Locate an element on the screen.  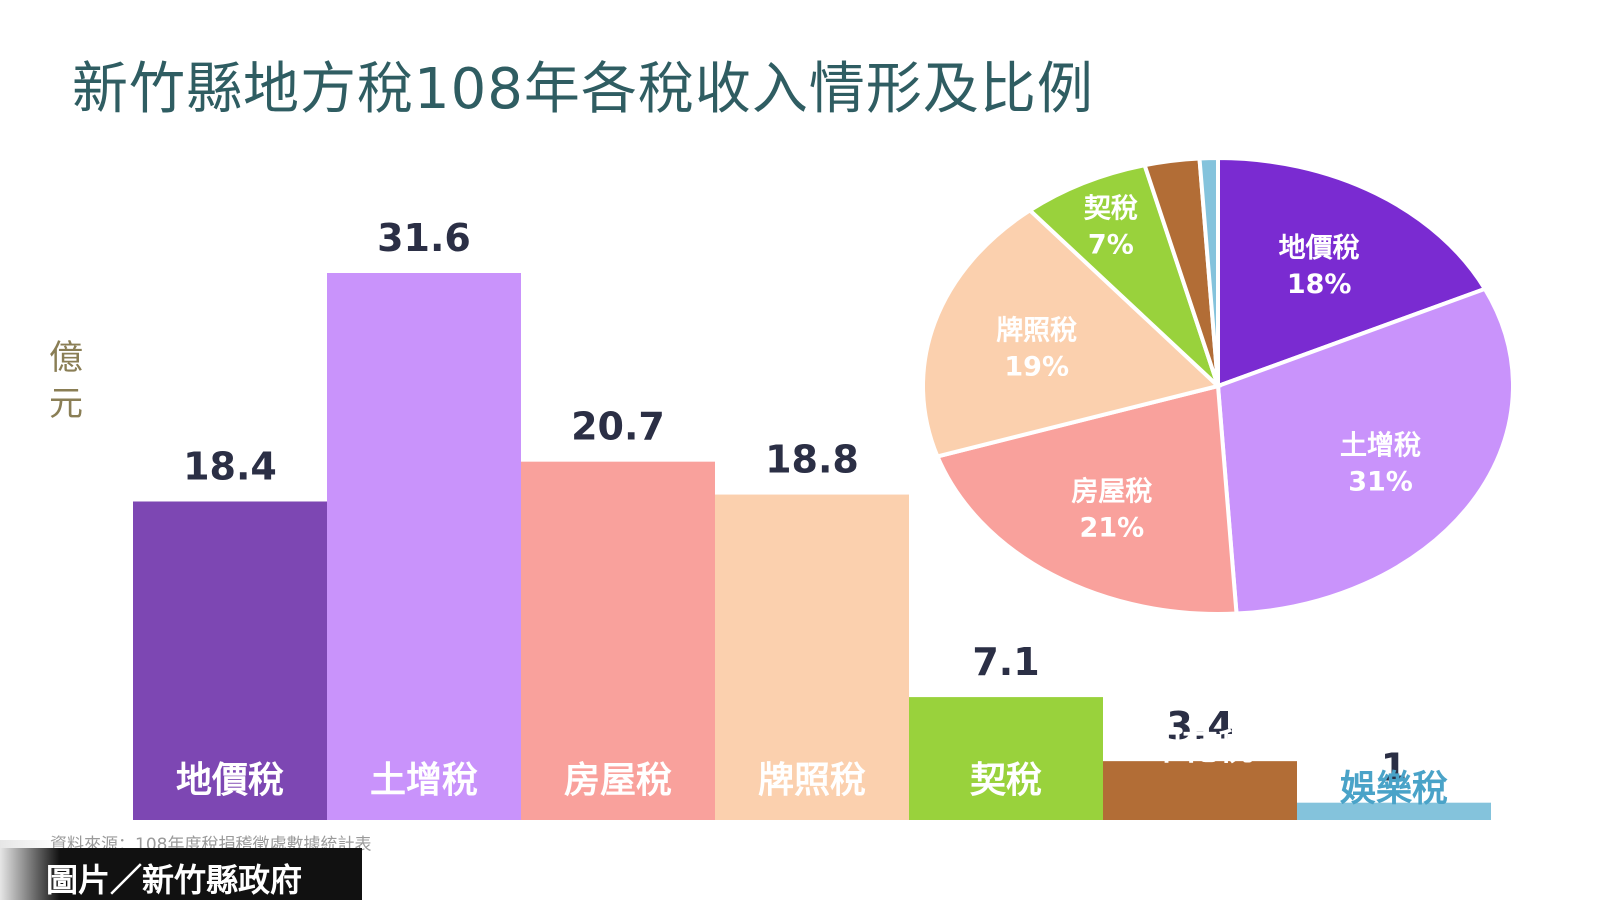
pie-slice-percent-2: 31% is located at coordinates (1380, 481).